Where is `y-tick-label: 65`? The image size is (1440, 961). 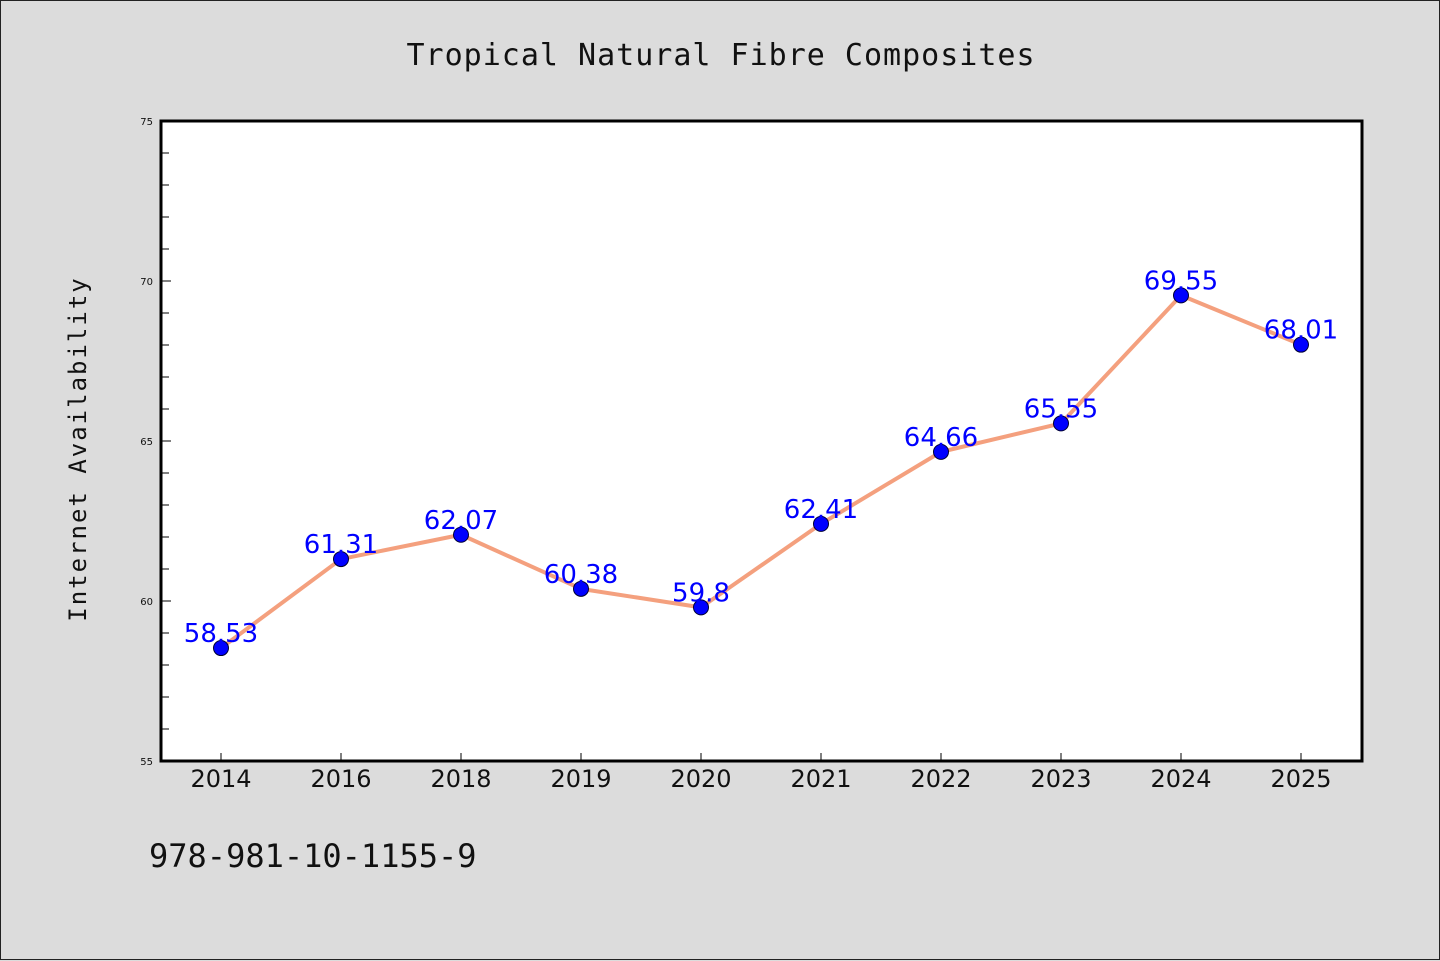
y-tick-label: 65 is located at coordinates (146, 442).